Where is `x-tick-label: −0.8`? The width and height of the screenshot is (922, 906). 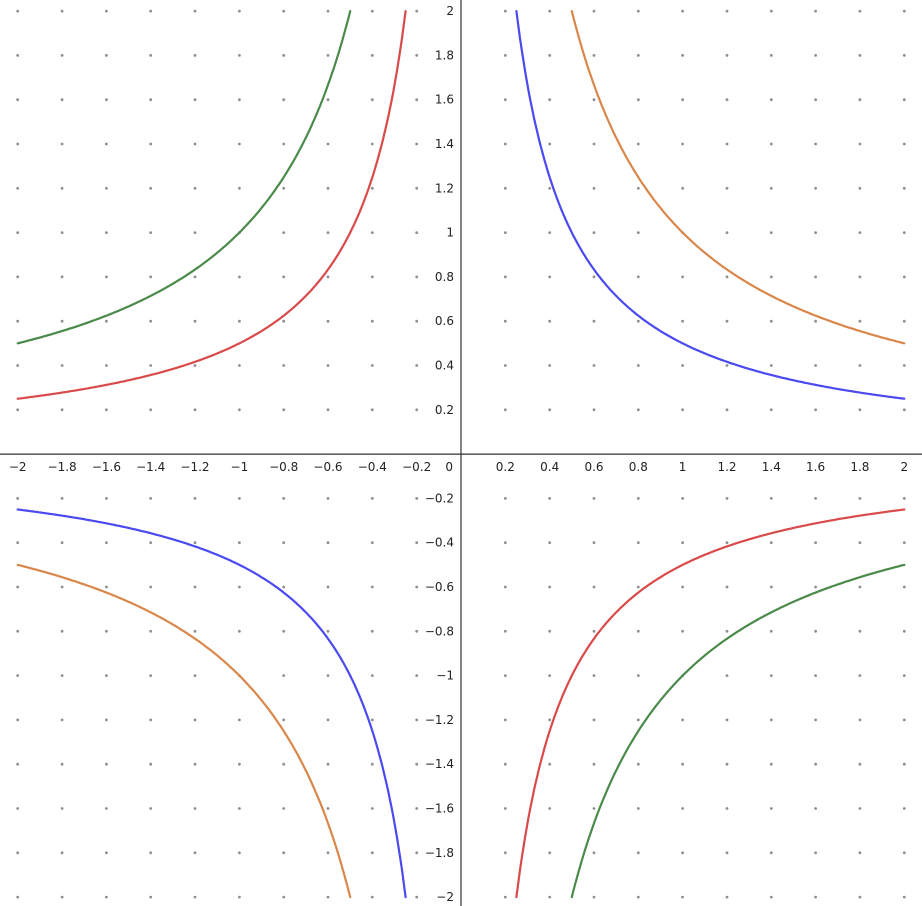 x-tick-label: −0.8 is located at coordinates (283, 467).